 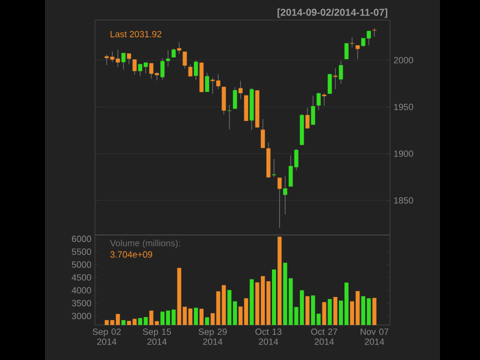 What do you see at coordinates (82, 316) in the screenshot?
I see `y-tick-label: 3000` at bounding box center [82, 316].